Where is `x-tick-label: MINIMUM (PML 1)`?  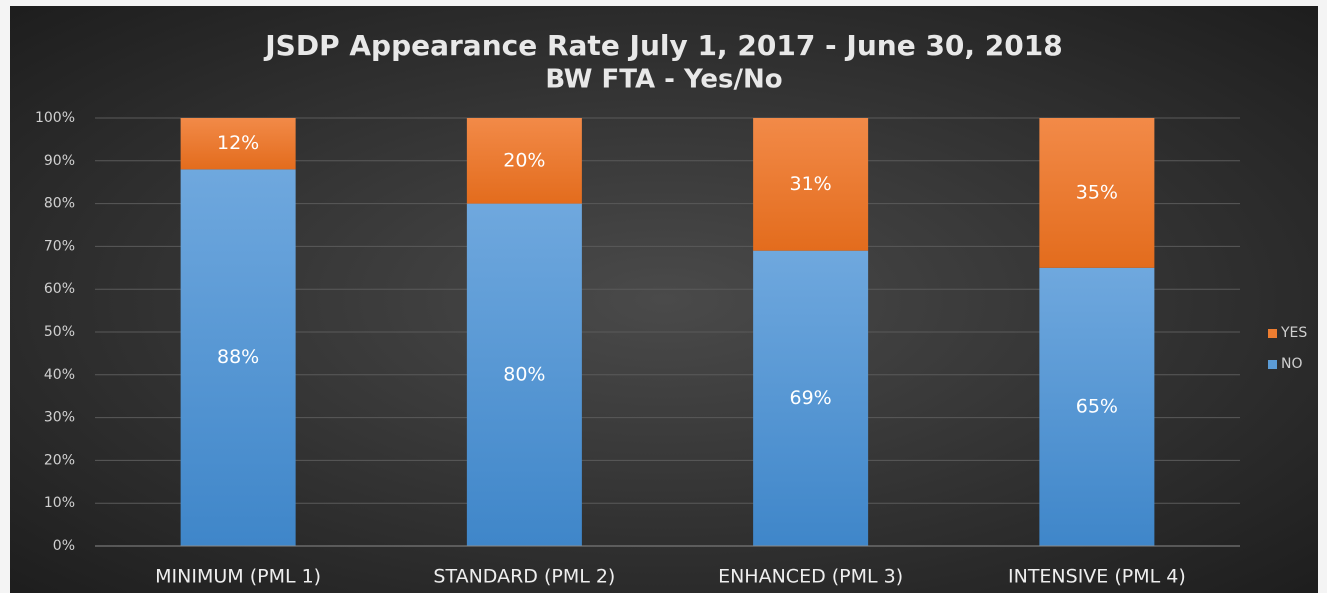
x-tick-label: MINIMUM (PML 1) is located at coordinates (238, 577).